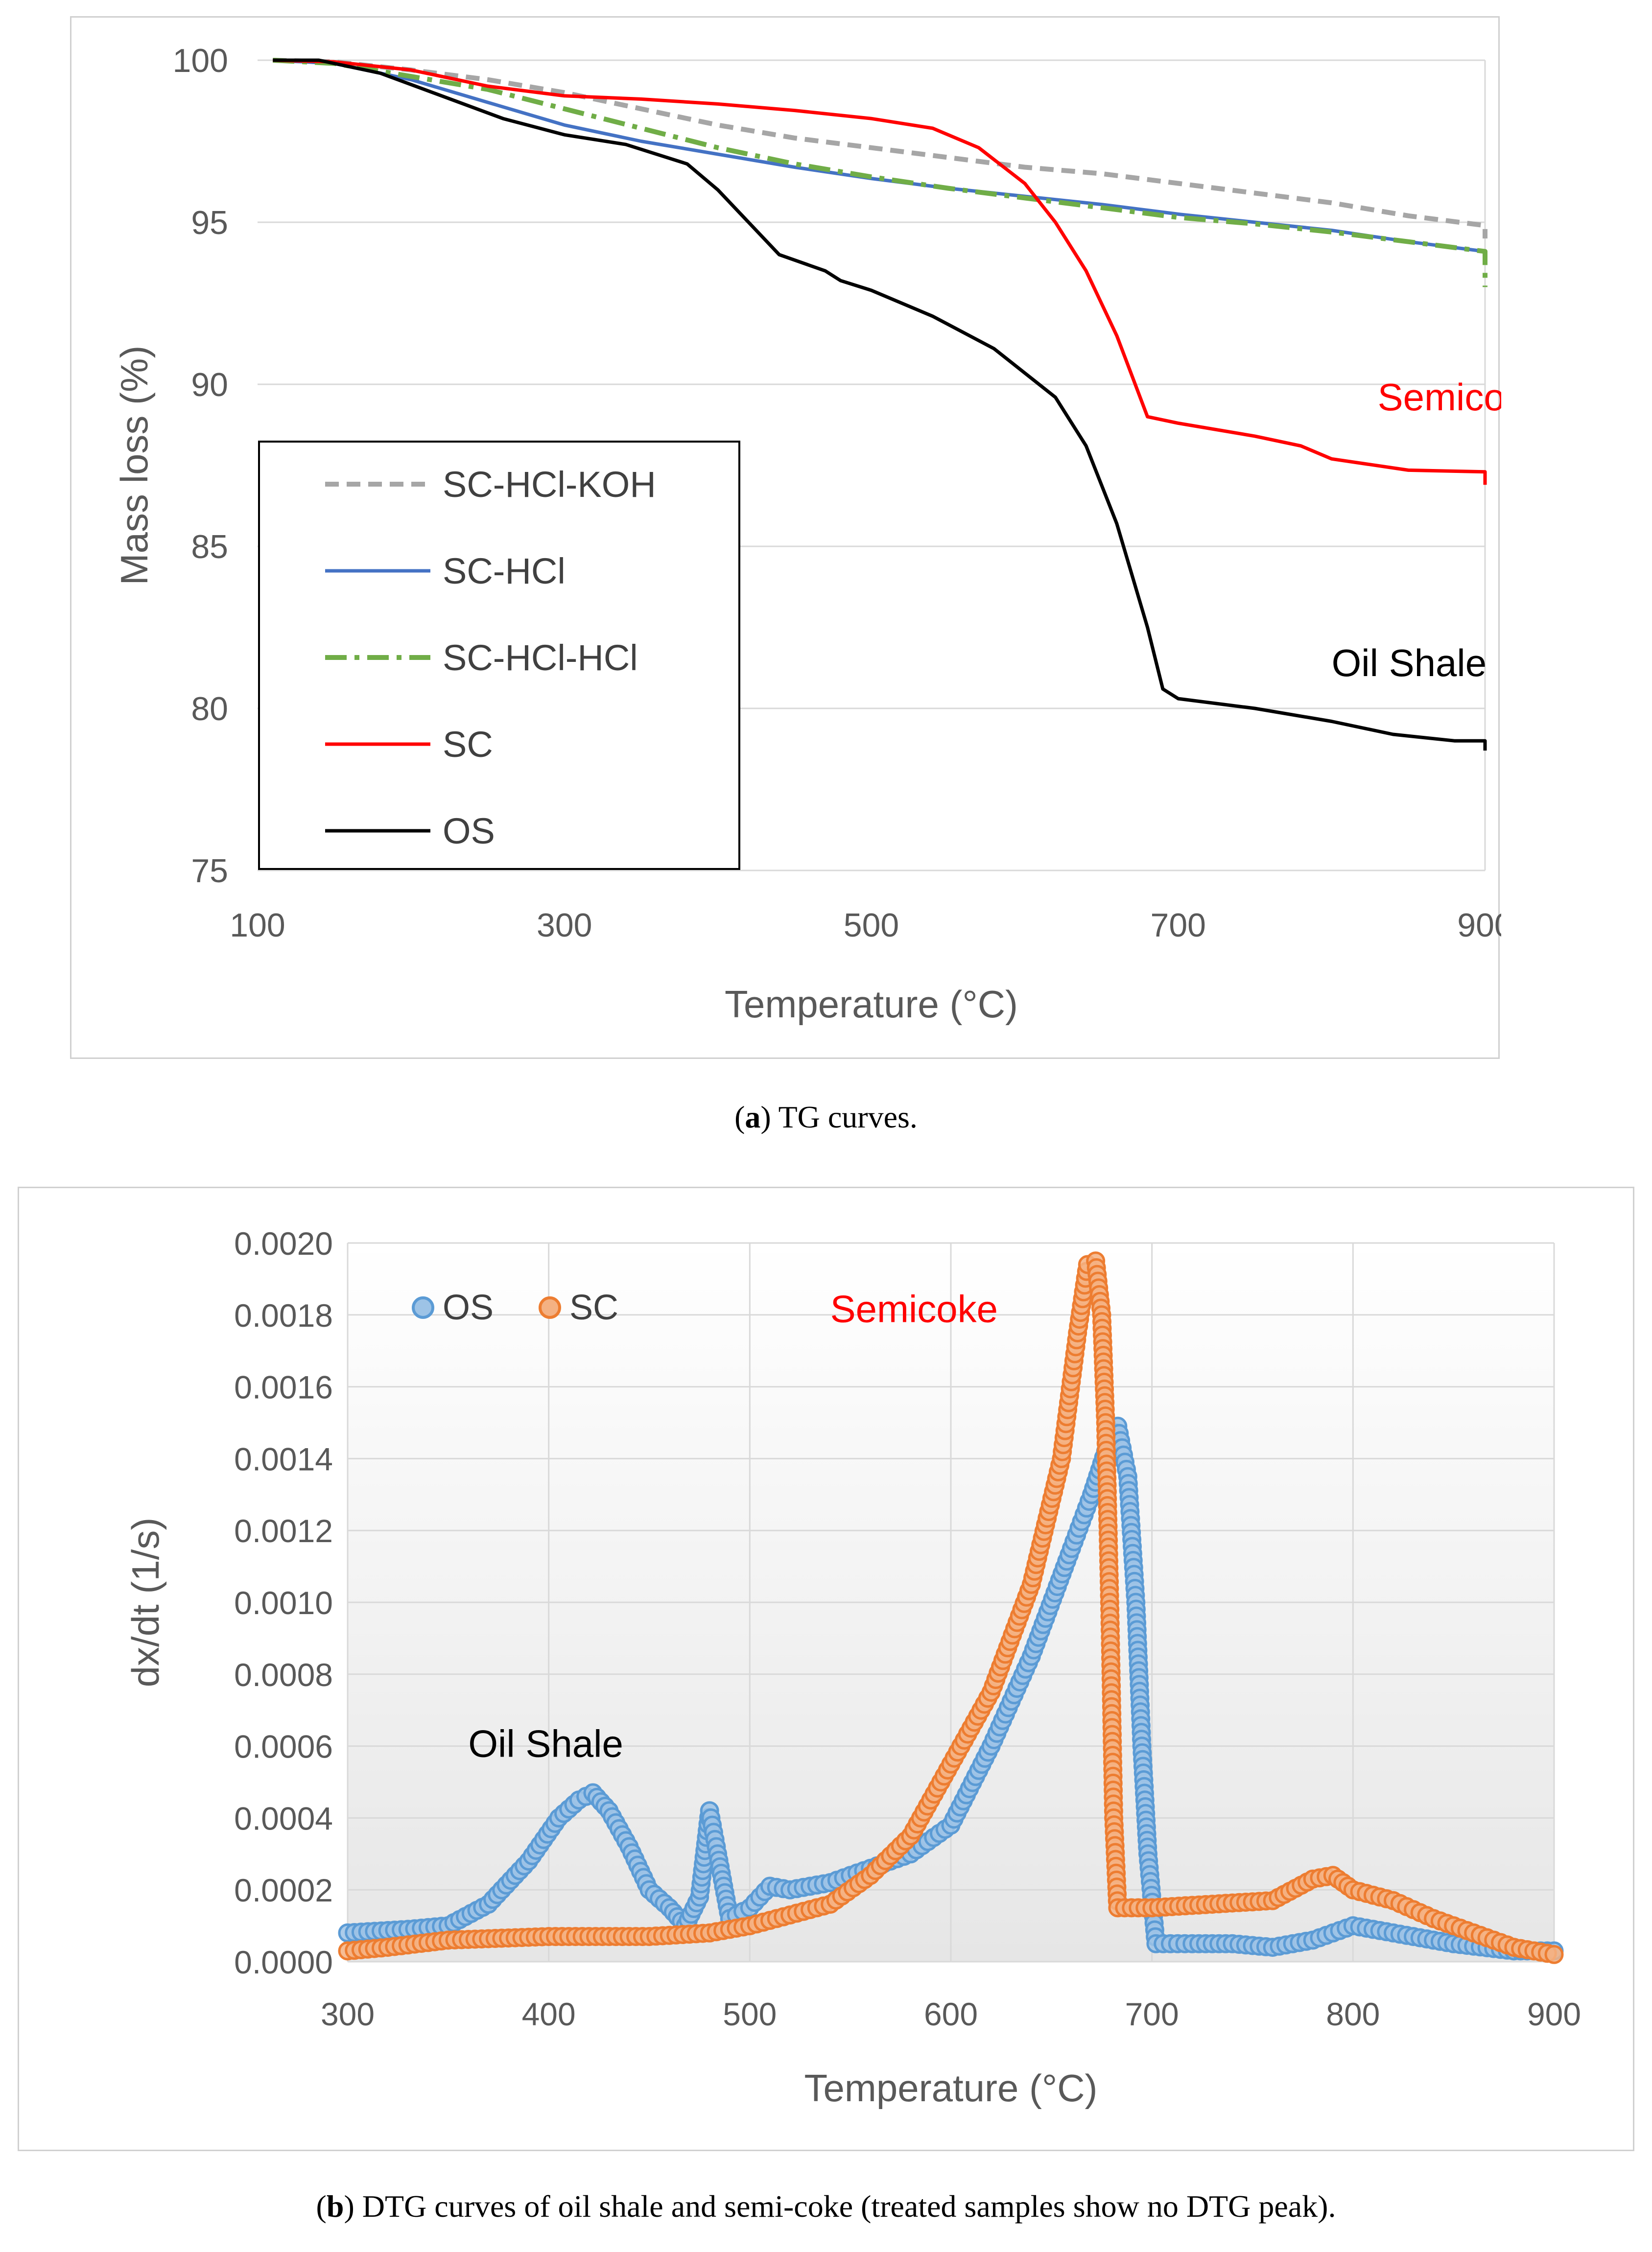 This screenshot has width=1652, height=2252. I want to click on legend-label-sc-hcl: SC-HCl, so click(504, 571).